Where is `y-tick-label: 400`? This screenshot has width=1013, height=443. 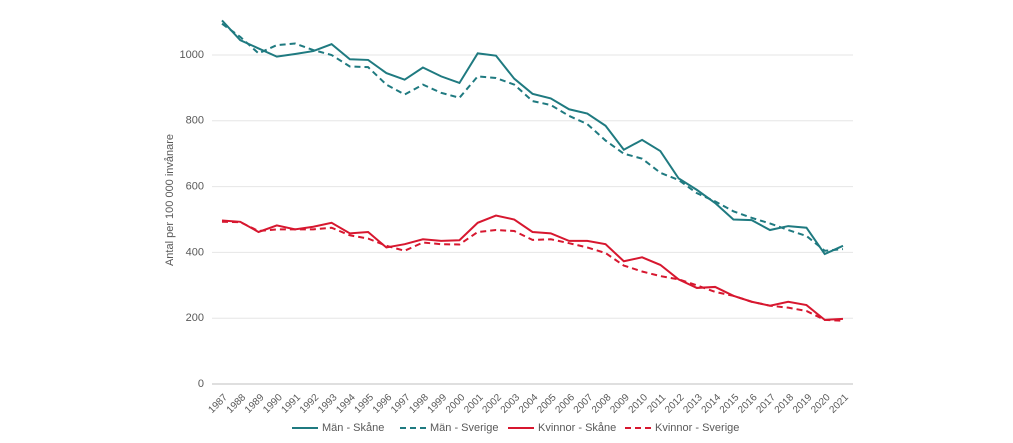 y-tick-label: 400 is located at coordinates (195, 252).